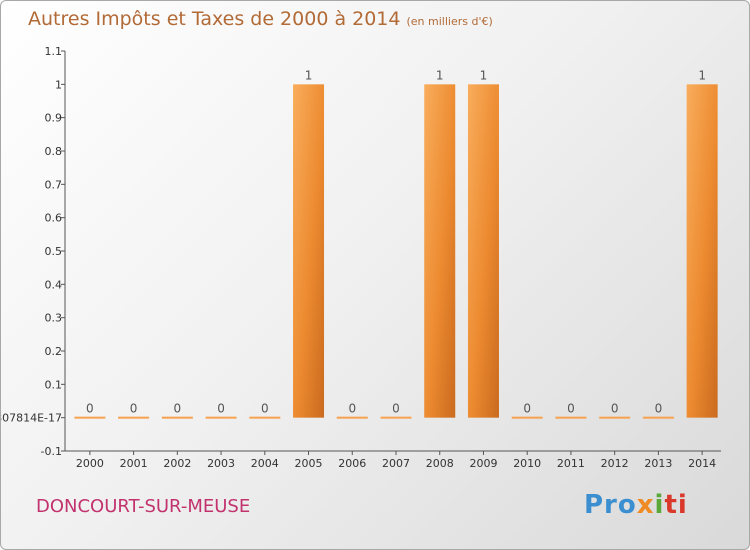 The width and height of the screenshot is (750, 550). I want to click on data-label-2001: 0, so click(134, 409).